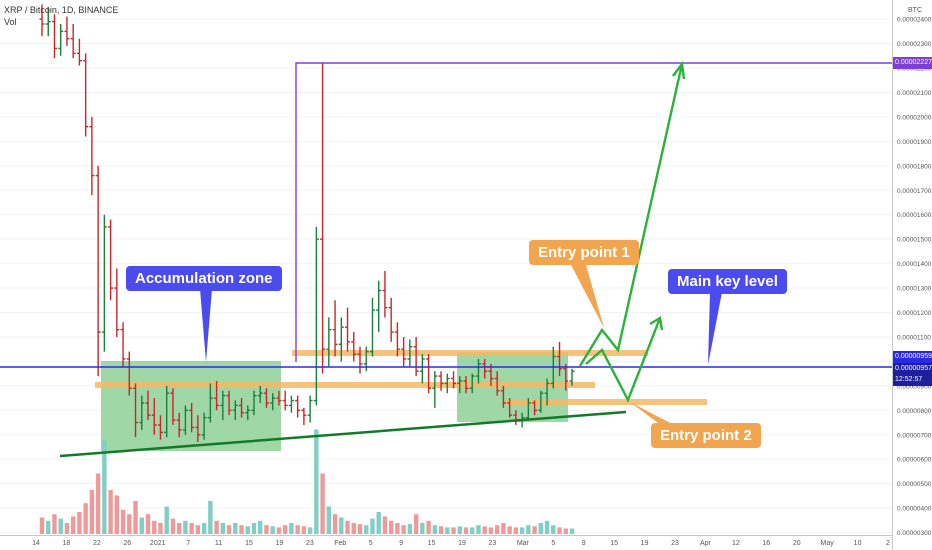 The image size is (932, 550). I want to click on x-tick-label: 22, so click(97, 543).